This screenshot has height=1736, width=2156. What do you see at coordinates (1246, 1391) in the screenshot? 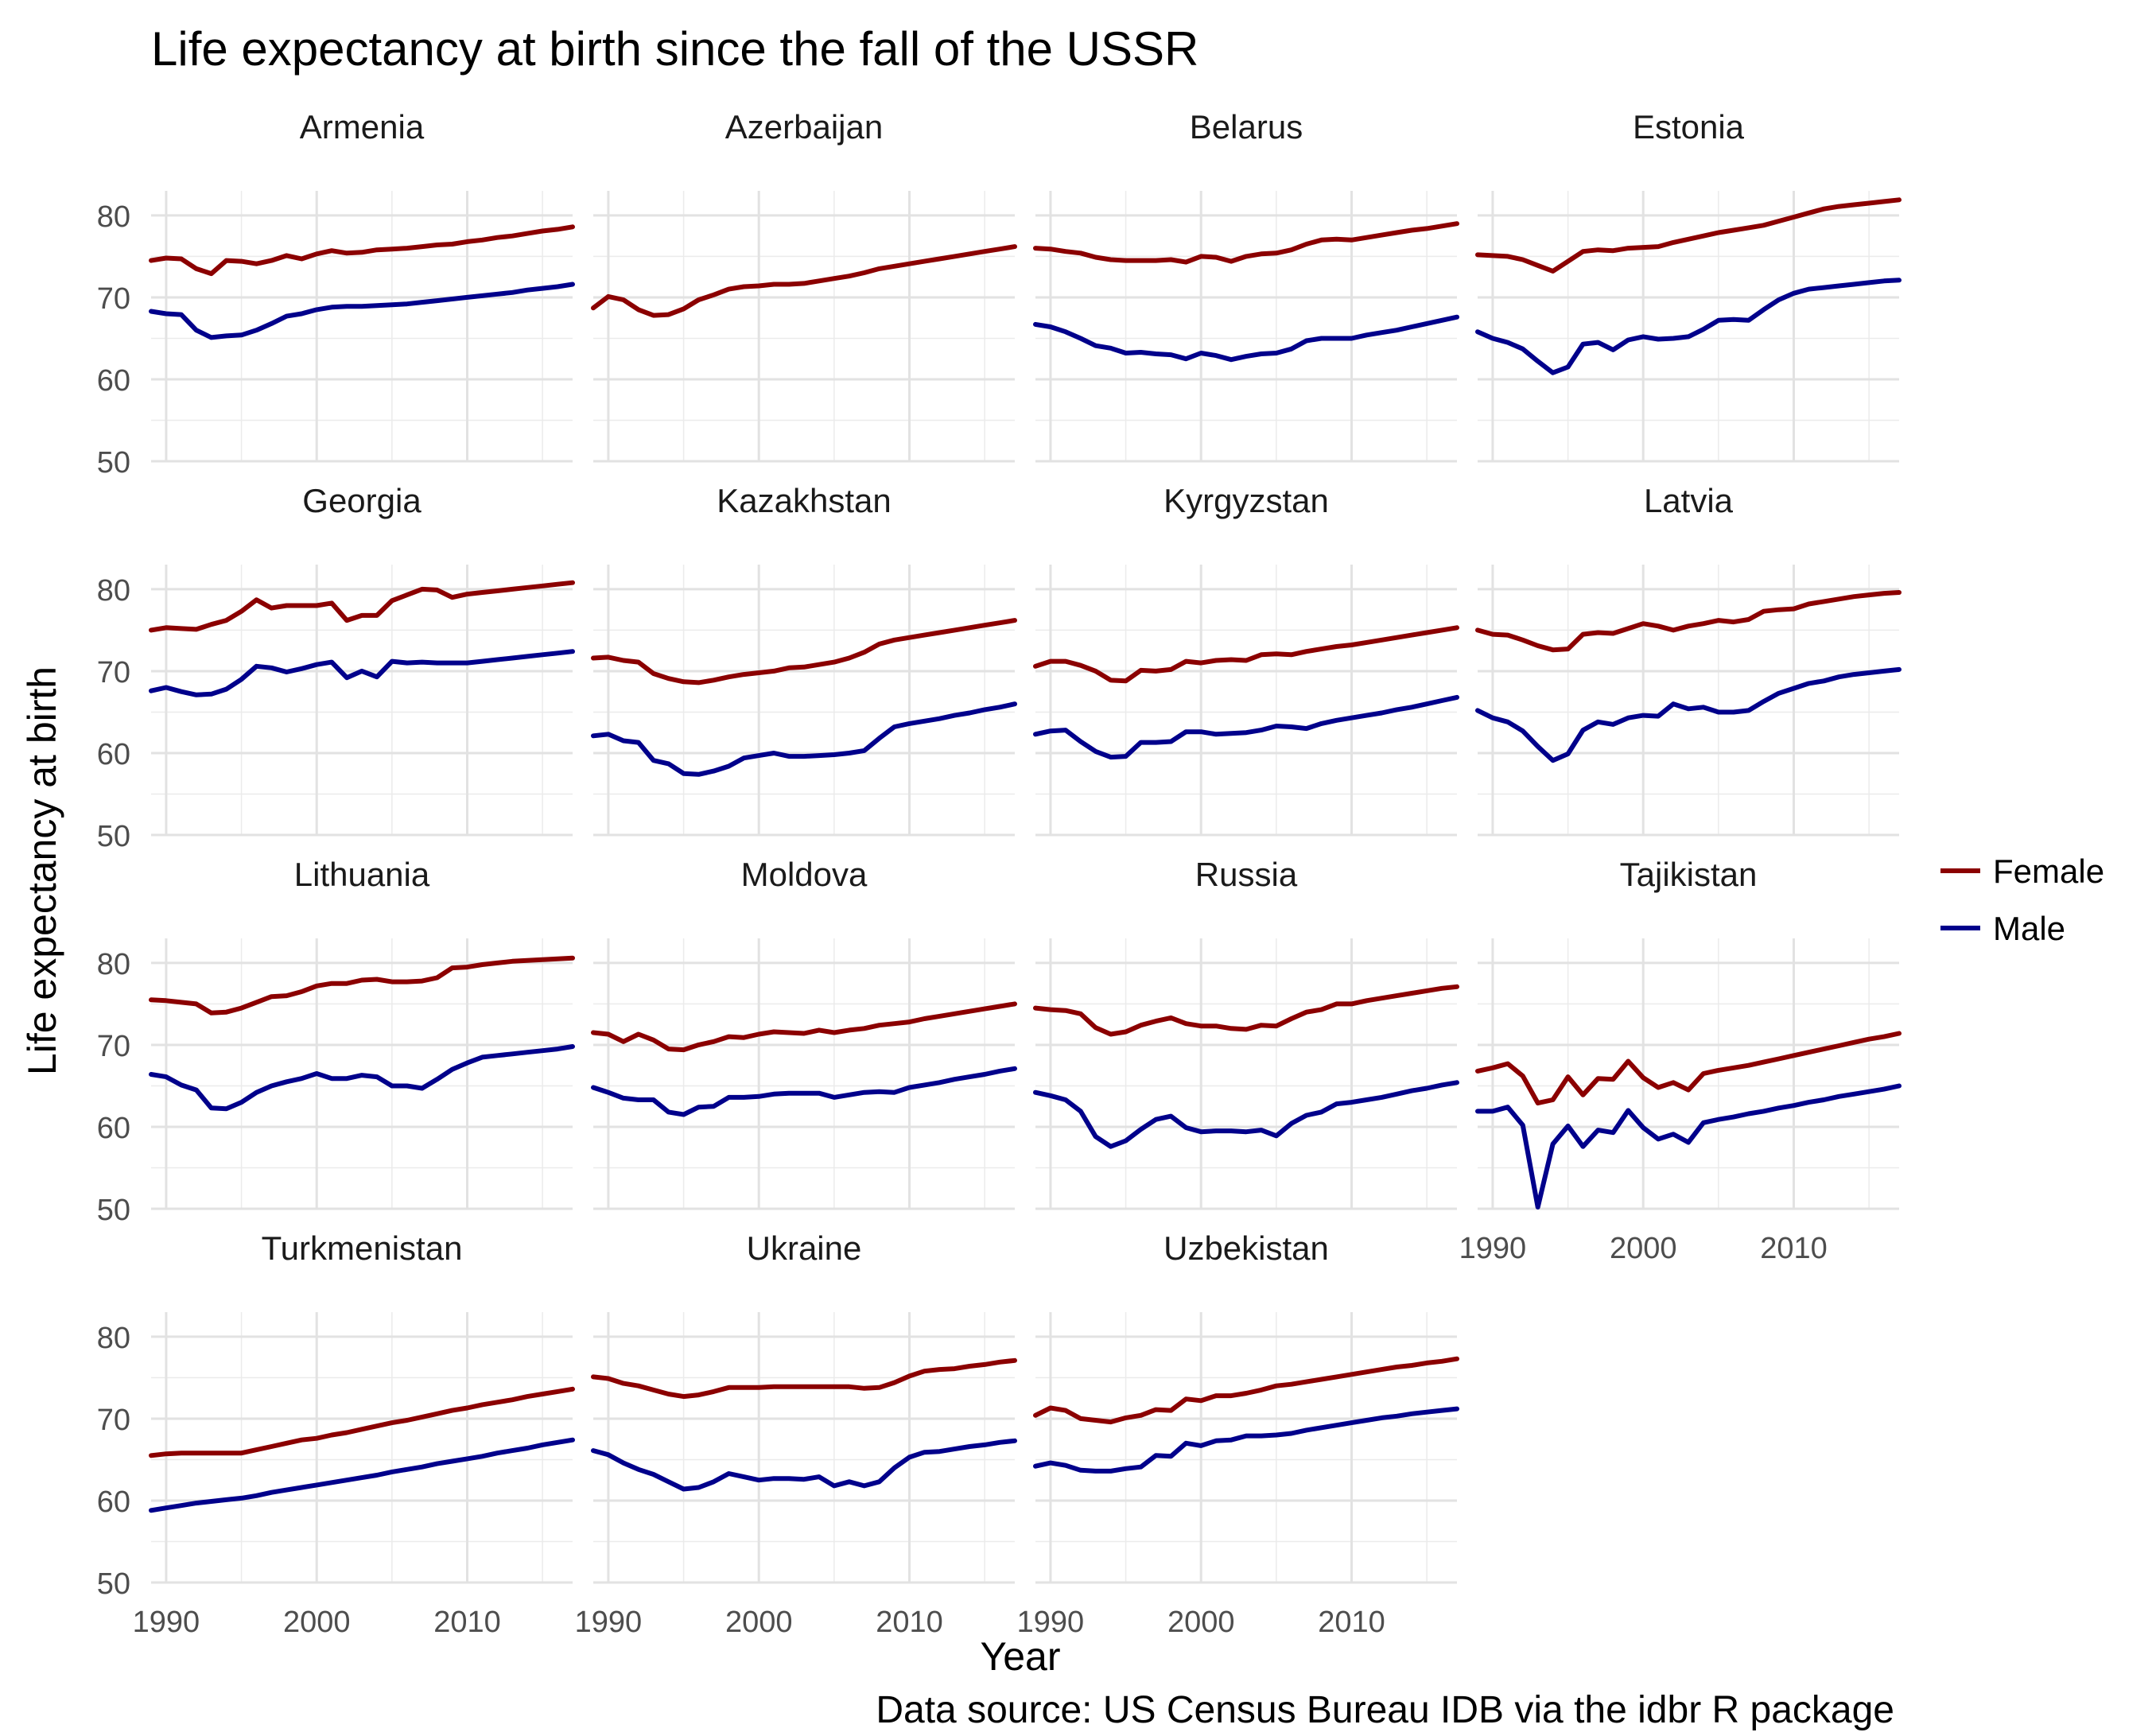
I see `series-line-female-uzbekistan` at bounding box center [1246, 1391].